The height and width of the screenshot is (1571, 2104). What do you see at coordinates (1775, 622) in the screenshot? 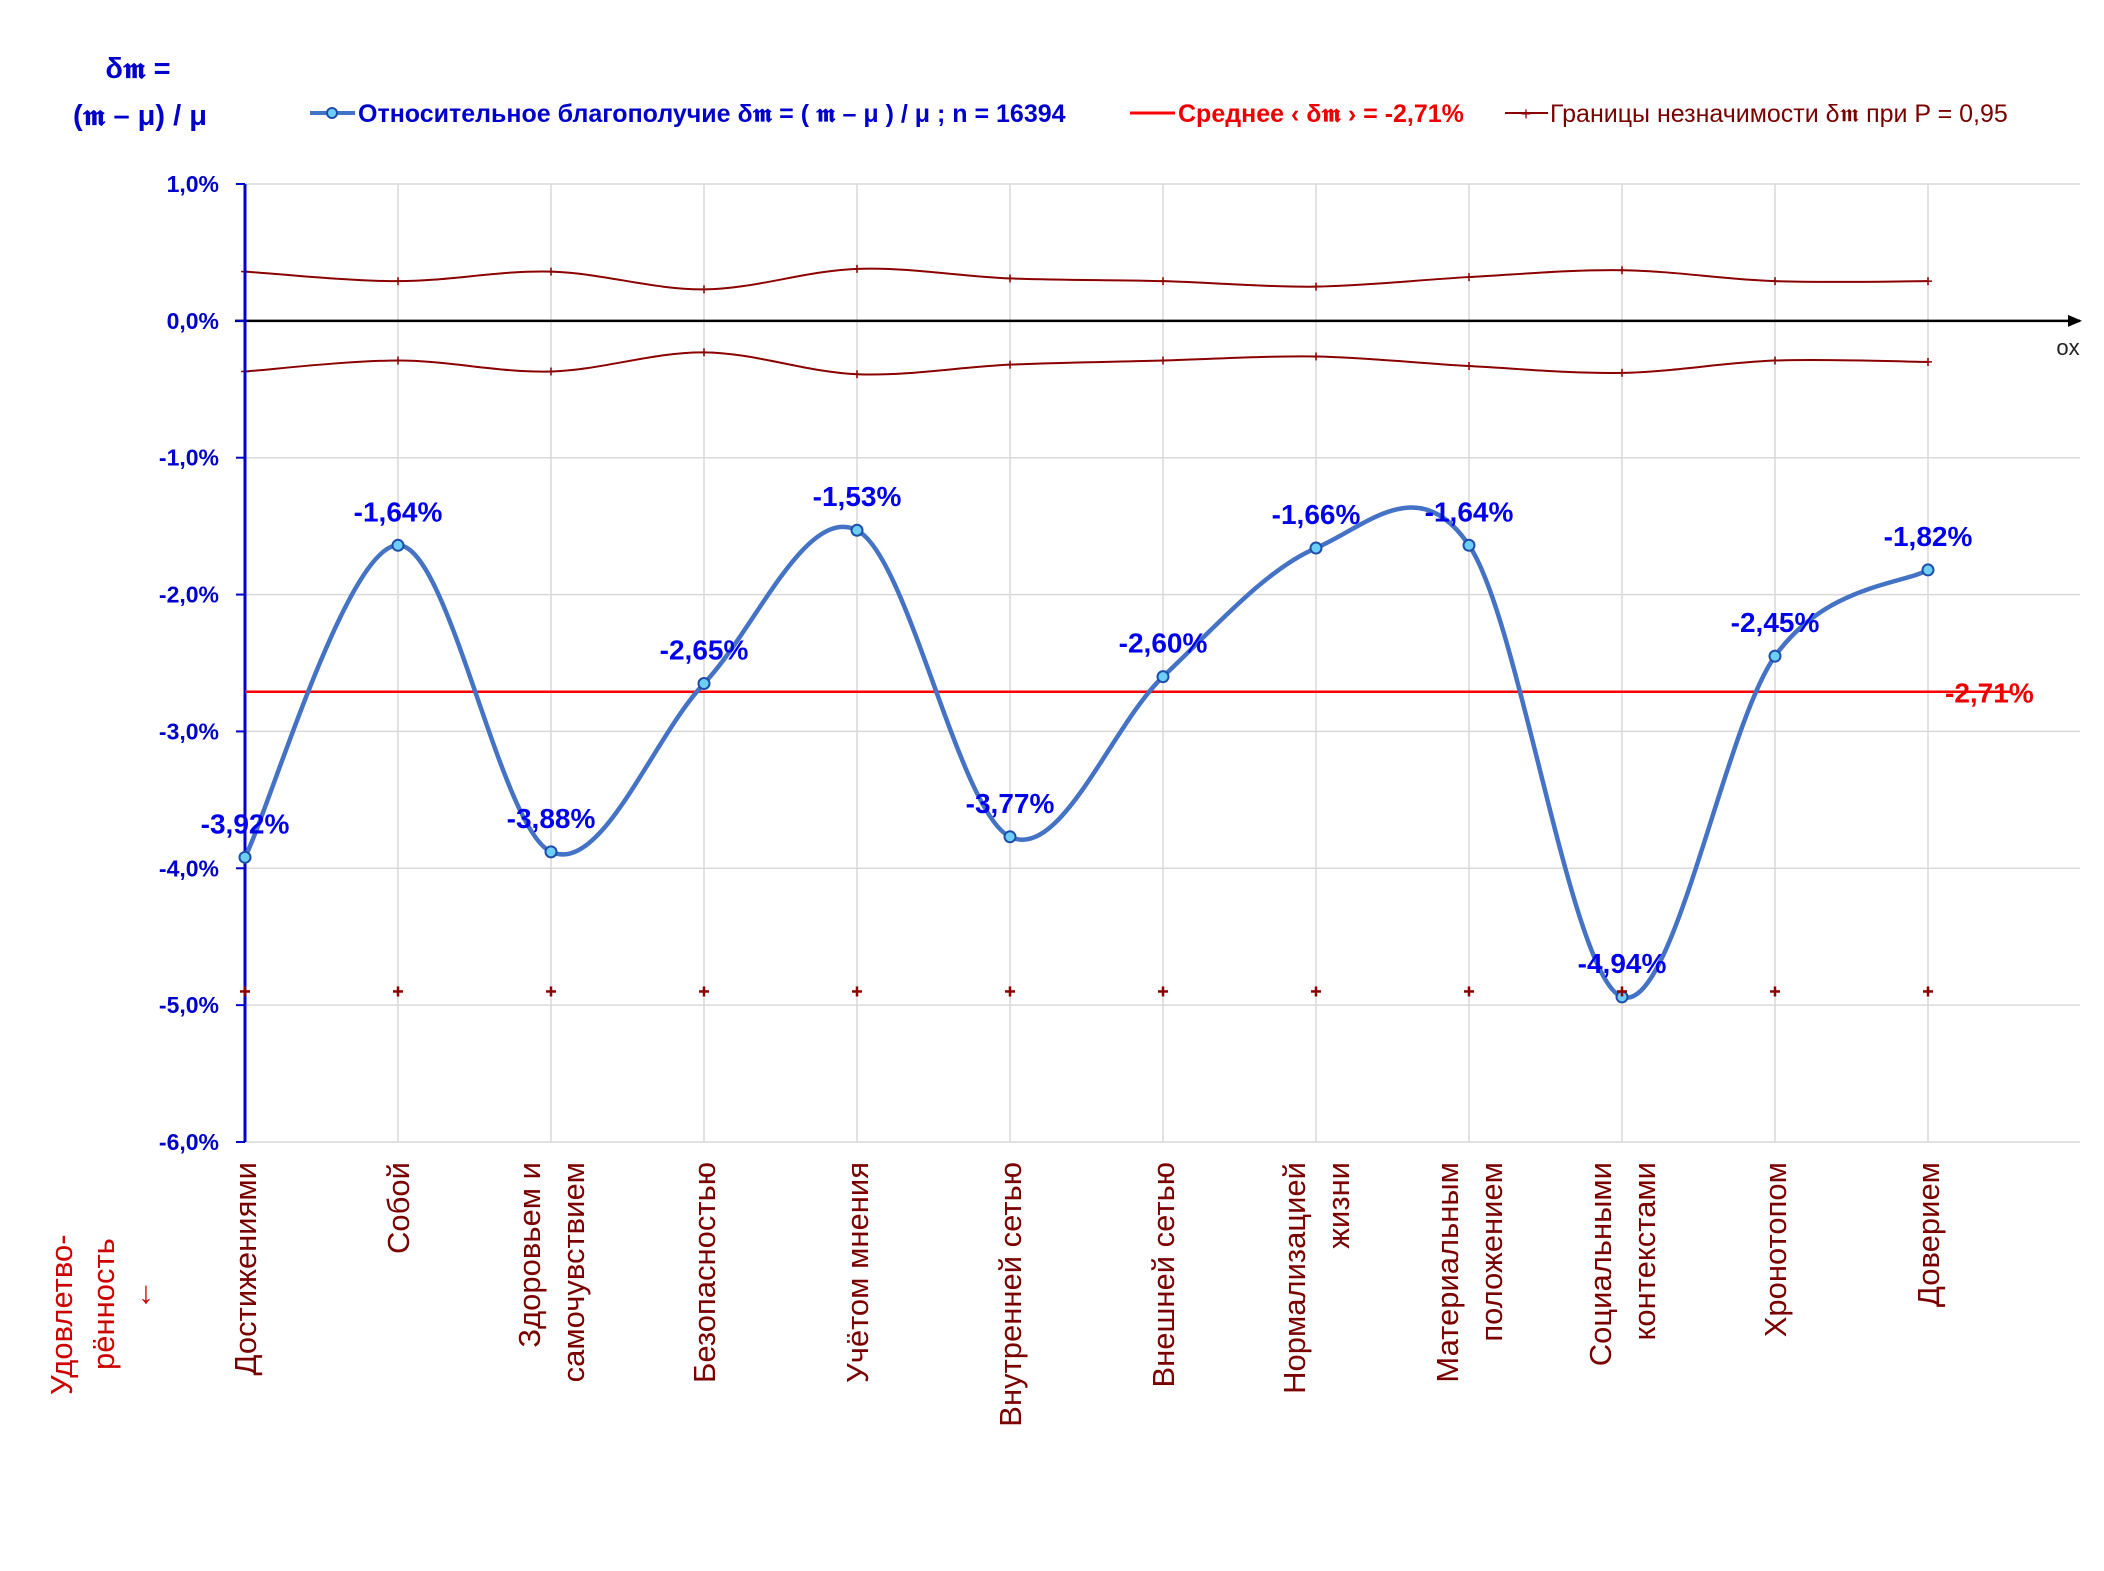
I see `data-label: -2,45%` at bounding box center [1775, 622].